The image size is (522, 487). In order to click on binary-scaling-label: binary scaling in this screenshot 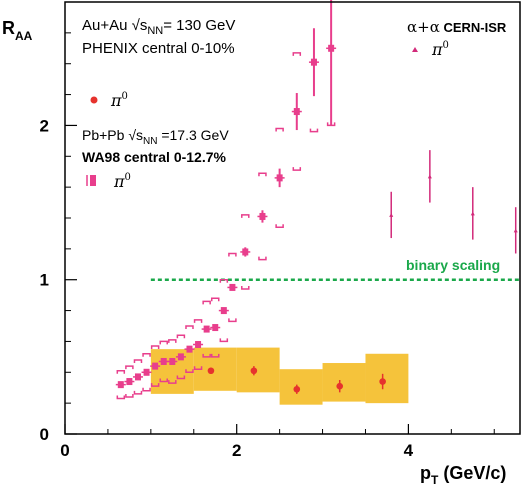, I will do `click(453, 265)`.